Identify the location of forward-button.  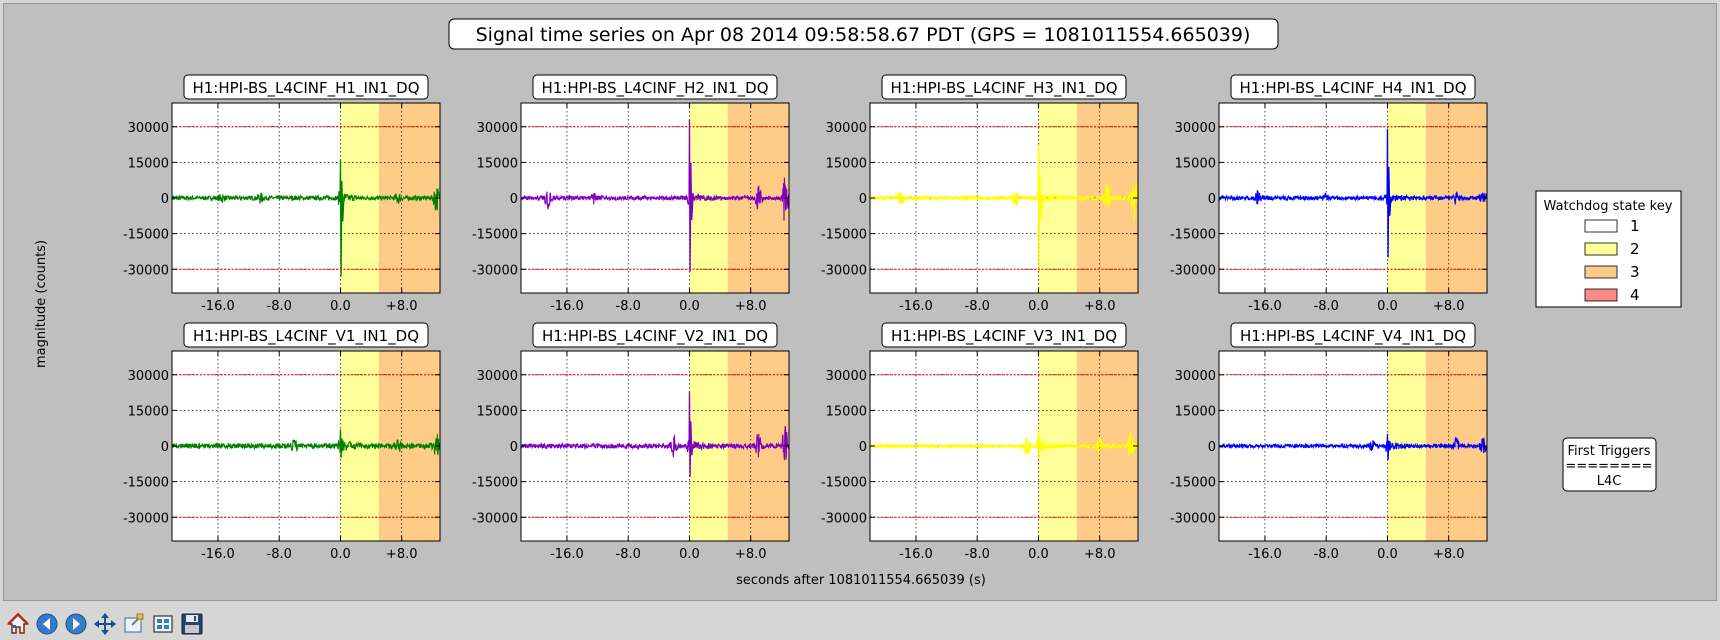
(75, 623).